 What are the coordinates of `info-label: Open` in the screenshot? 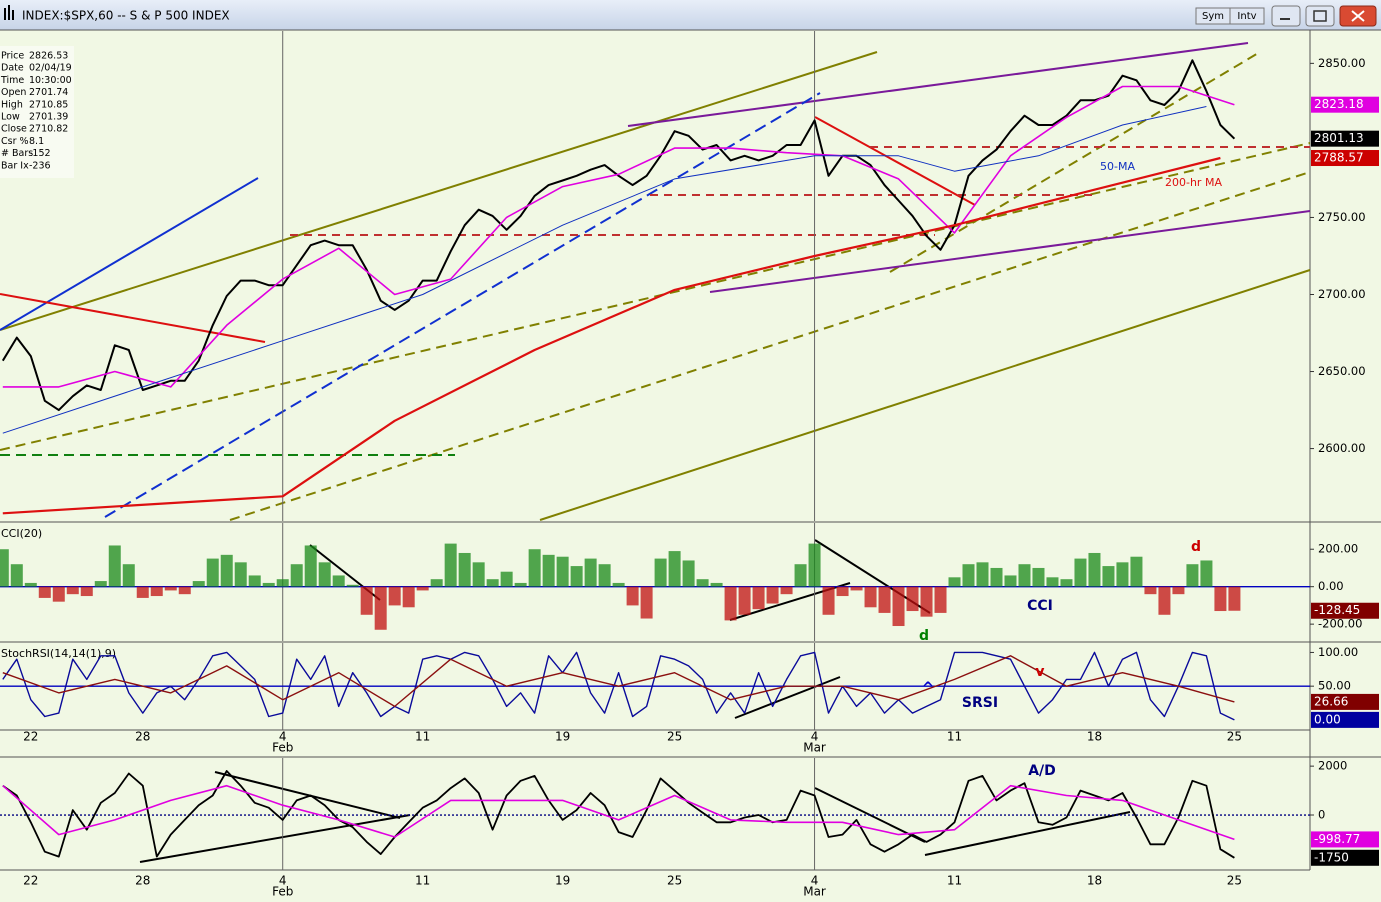 It's located at (13, 92).